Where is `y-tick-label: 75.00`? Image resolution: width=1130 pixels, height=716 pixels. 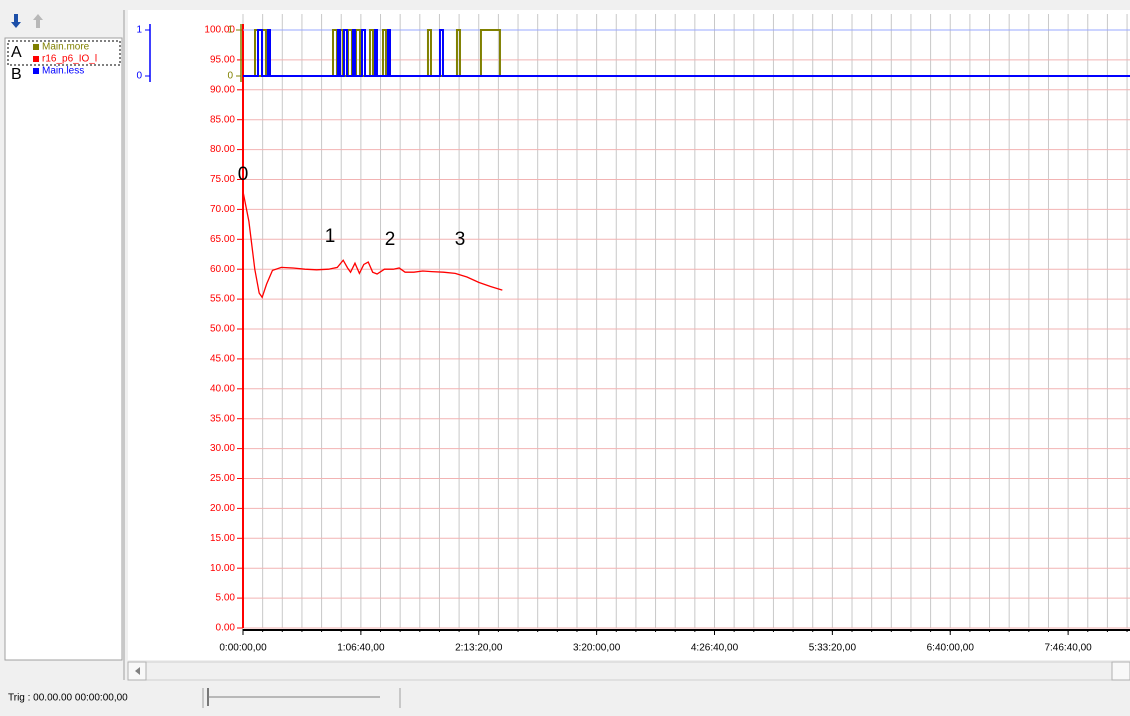 y-tick-label: 75.00 is located at coordinates (222, 179).